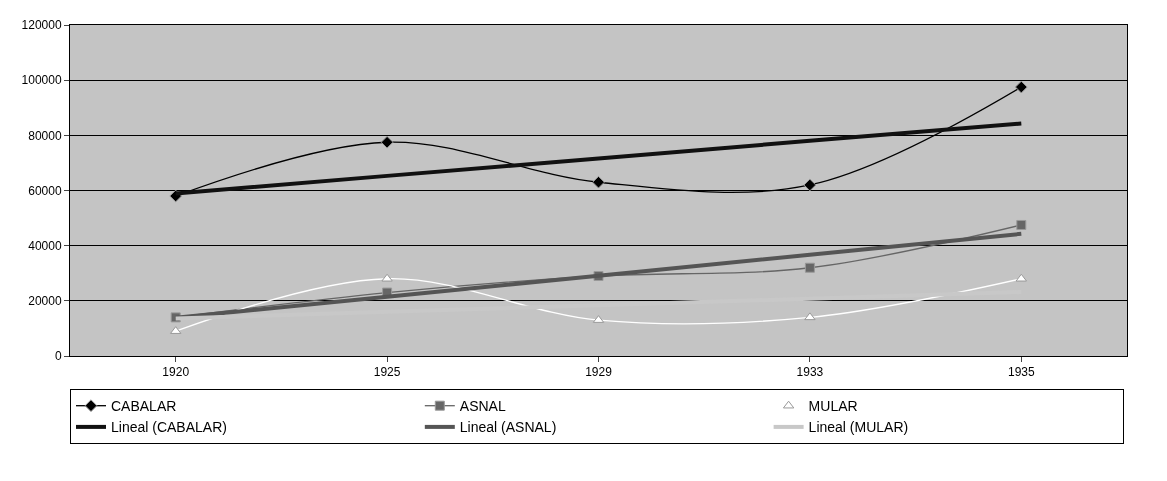  Describe the element at coordinates (45, 245) in the screenshot. I see `y-tick-label: 40000` at that location.